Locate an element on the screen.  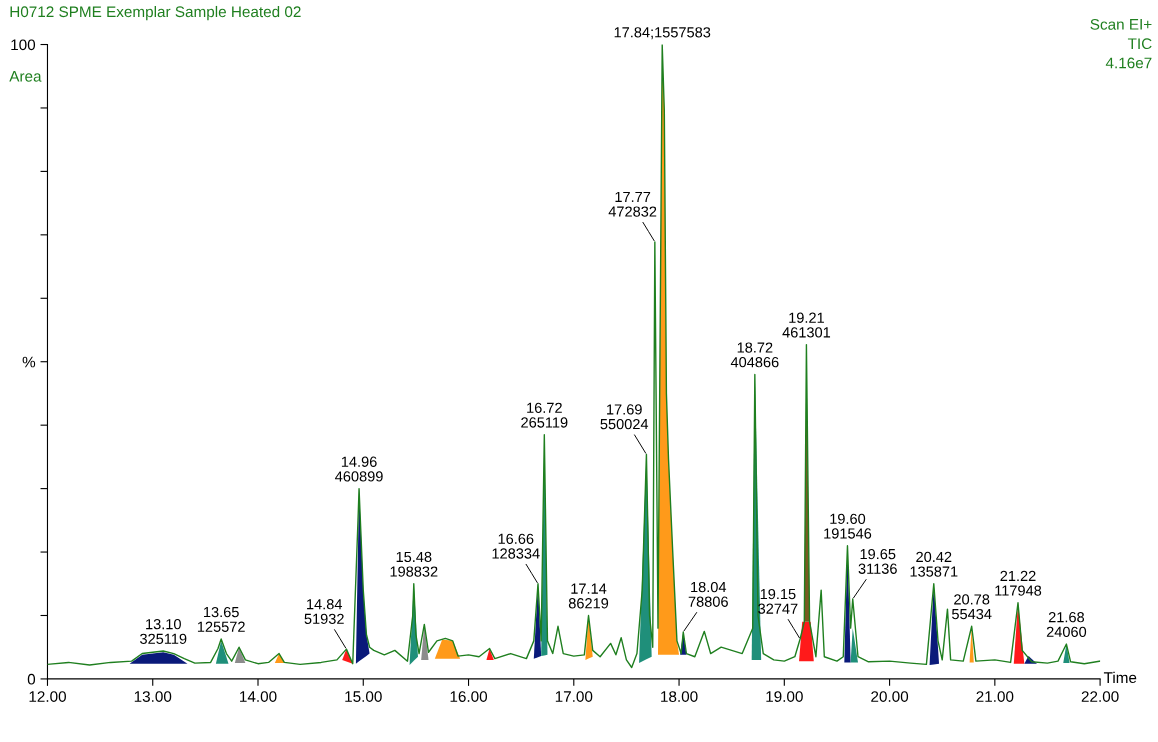
annotation: 13.65 125572 is located at coordinates (221, 619).